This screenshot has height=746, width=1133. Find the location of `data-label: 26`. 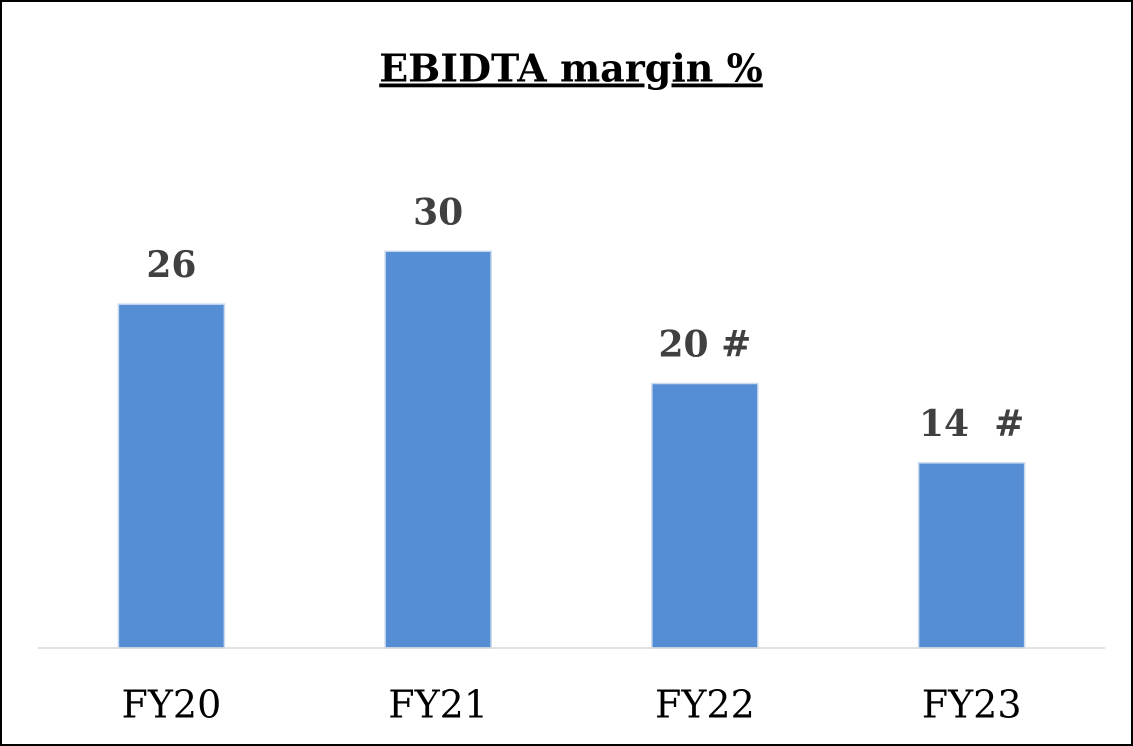

data-label: 26 is located at coordinates (171, 265).